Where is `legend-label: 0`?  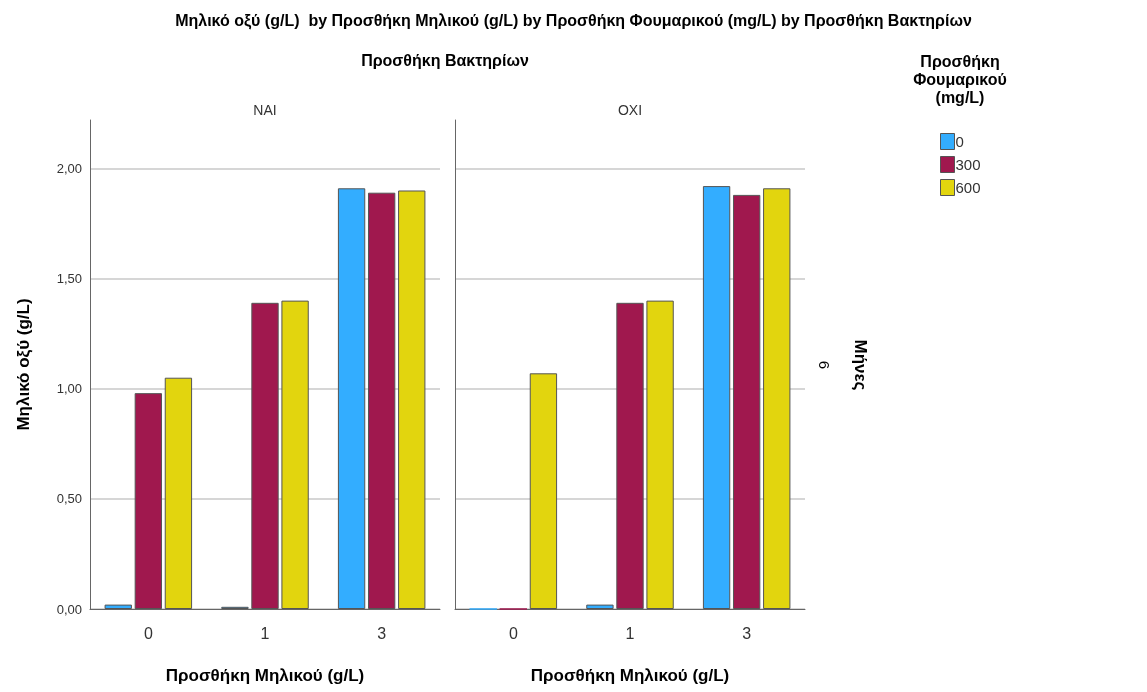
legend-label: 0 is located at coordinates (959, 141).